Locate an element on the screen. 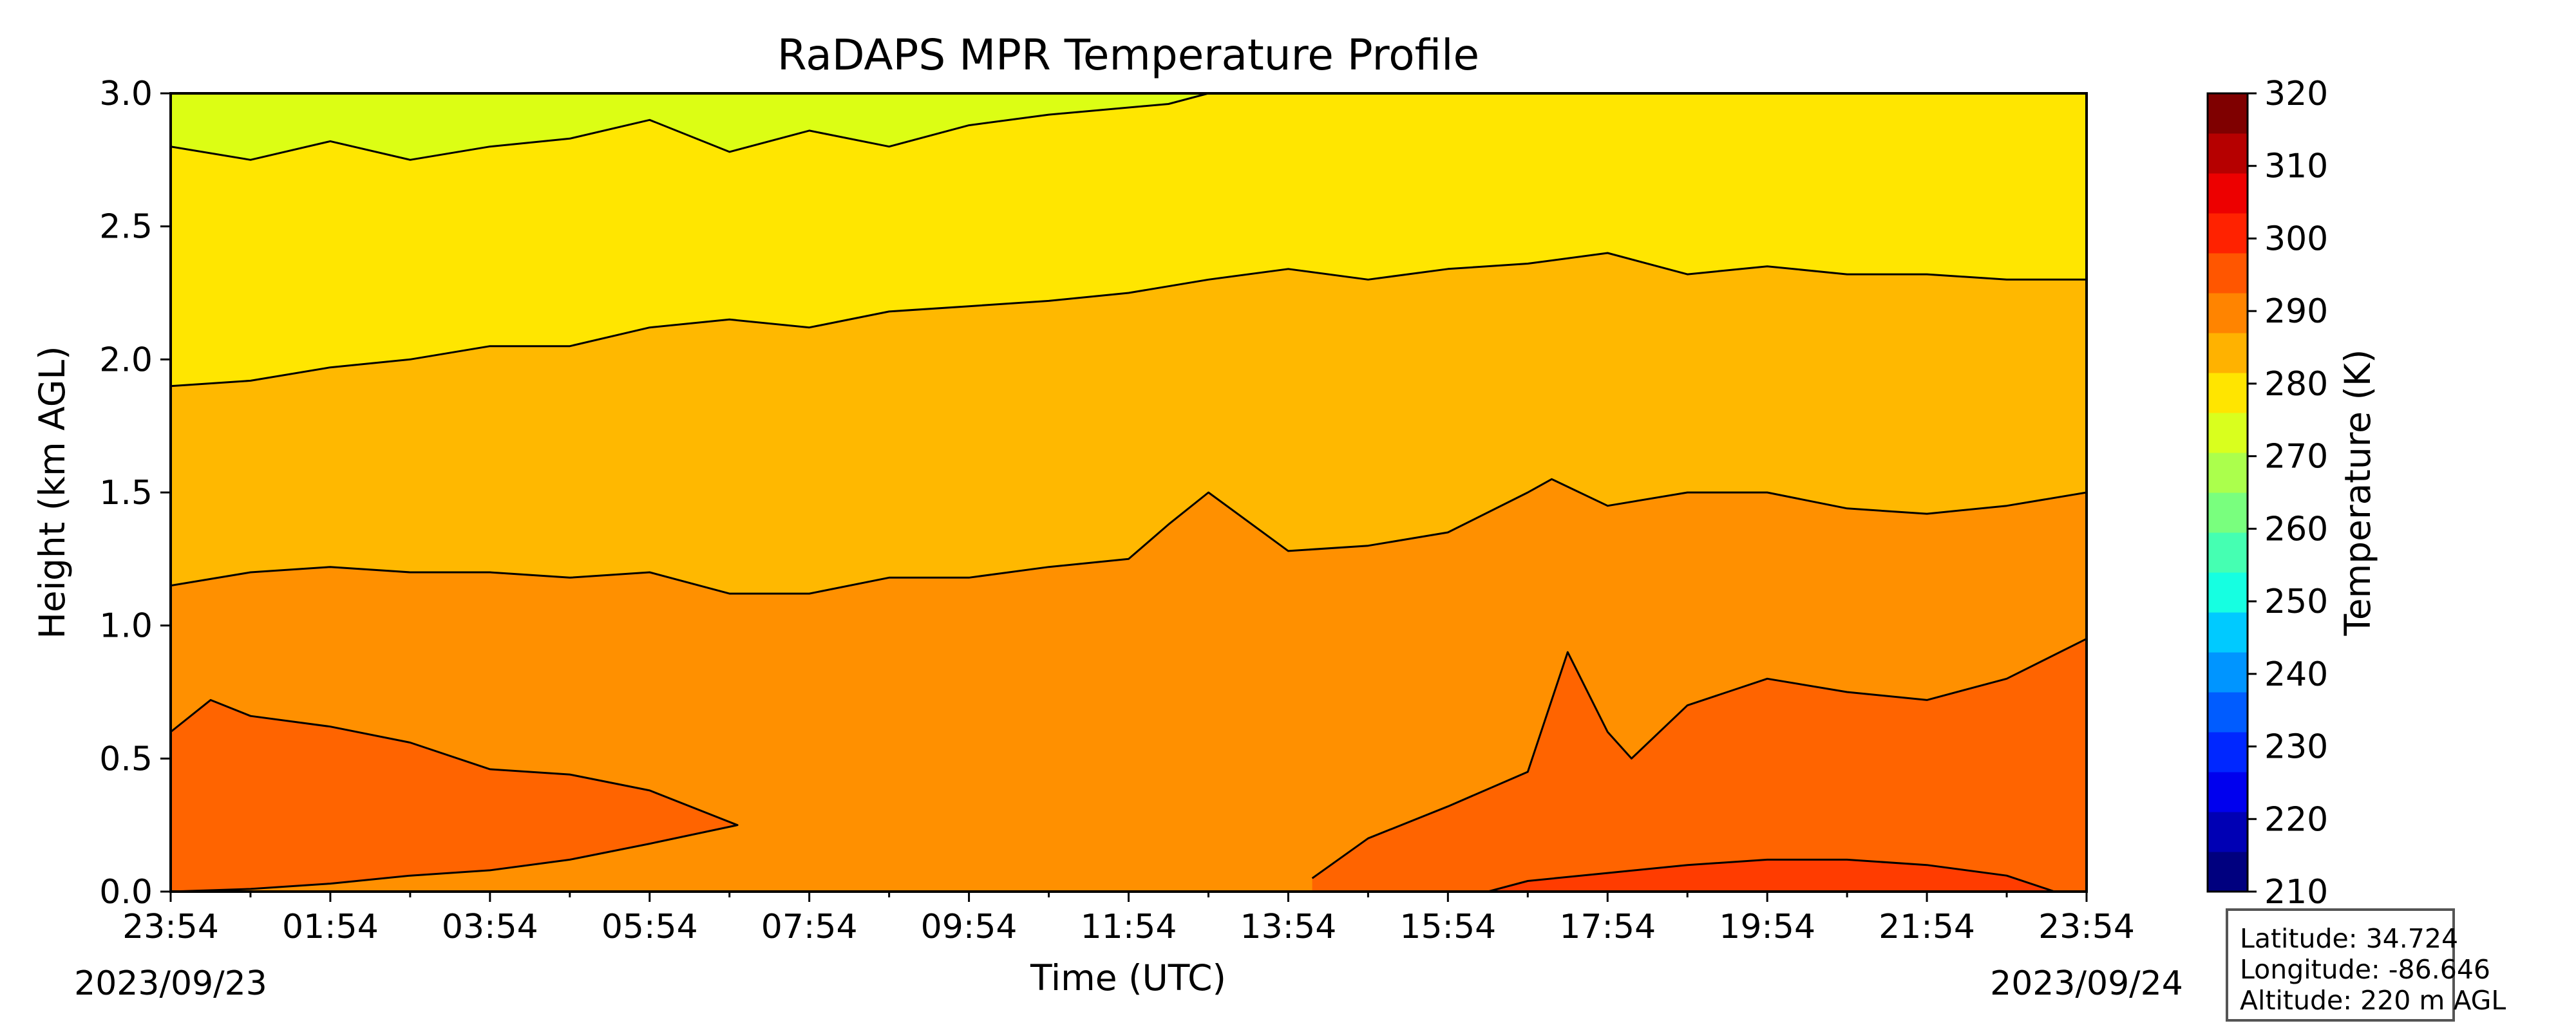 The width and height of the screenshot is (2576, 1030). colorbar-tick-label: 220 is located at coordinates (2296, 819).